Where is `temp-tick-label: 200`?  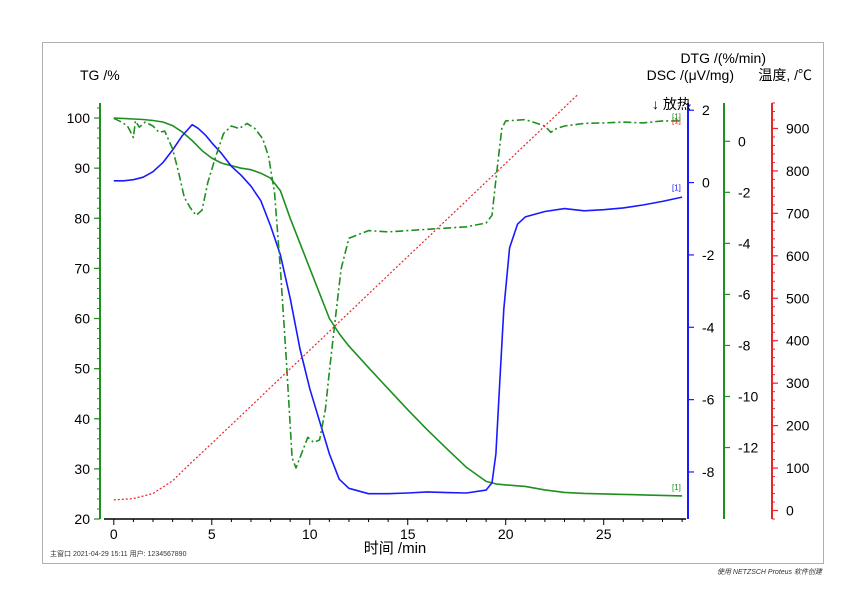 temp-tick-label: 200 is located at coordinates (798, 426).